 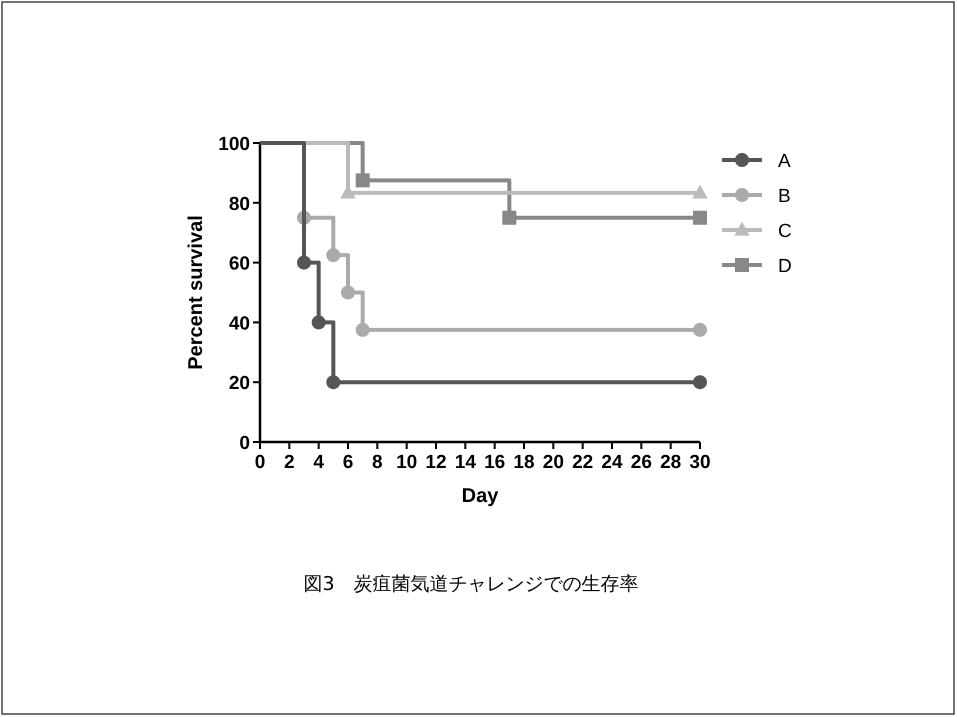 I want to click on x-tick-label: 12, so click(x=436, y=462).